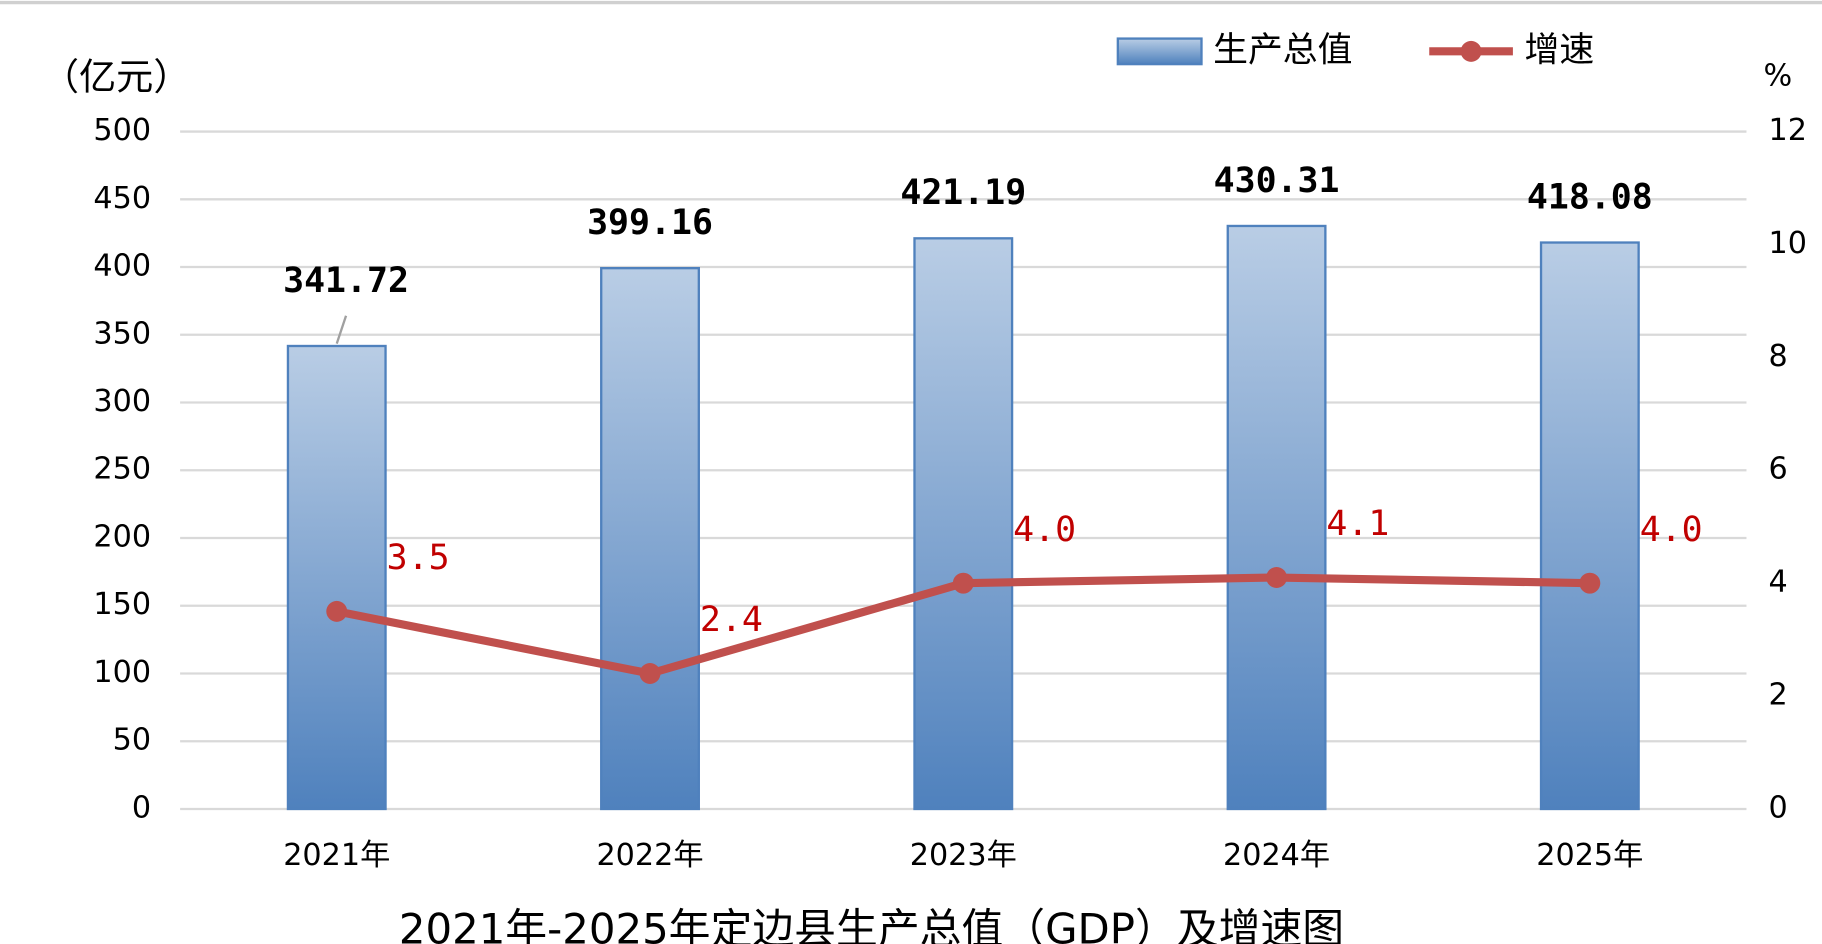 The height and width of the screenshot is (944, 1822). What do you see at coordinates (963, 193) in the screenshot?
I see `data-label: 421.19` at bounding box center [963, 193].